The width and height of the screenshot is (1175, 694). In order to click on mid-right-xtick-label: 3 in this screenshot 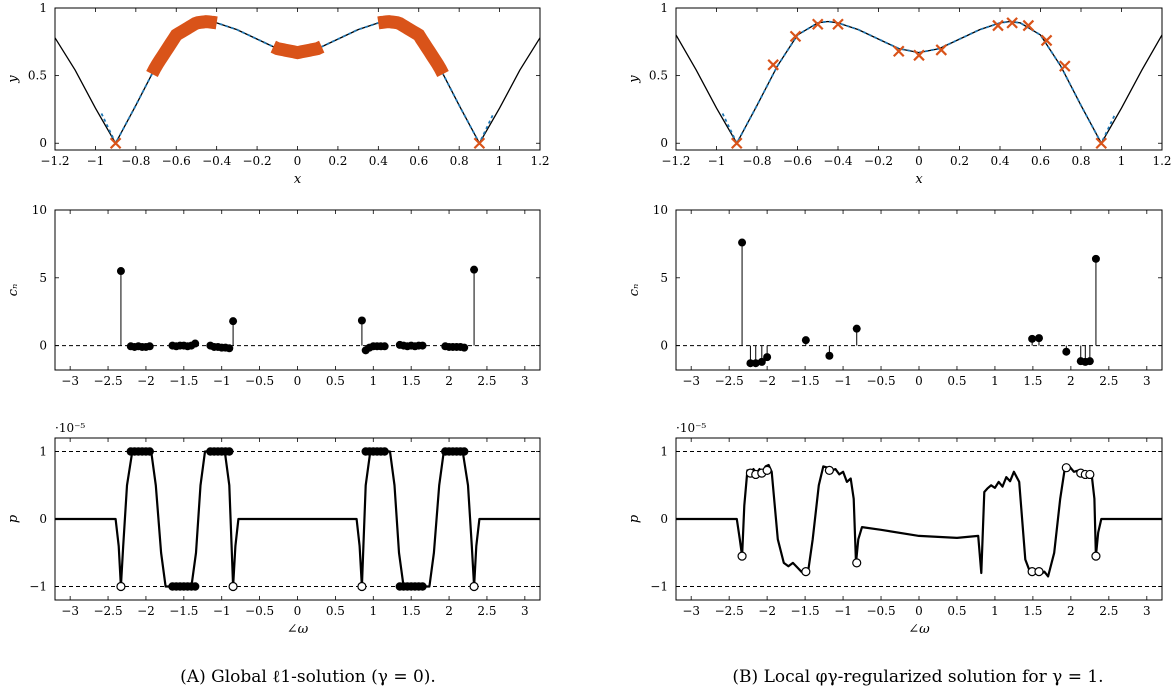, I will do `click(1147, 381)`.